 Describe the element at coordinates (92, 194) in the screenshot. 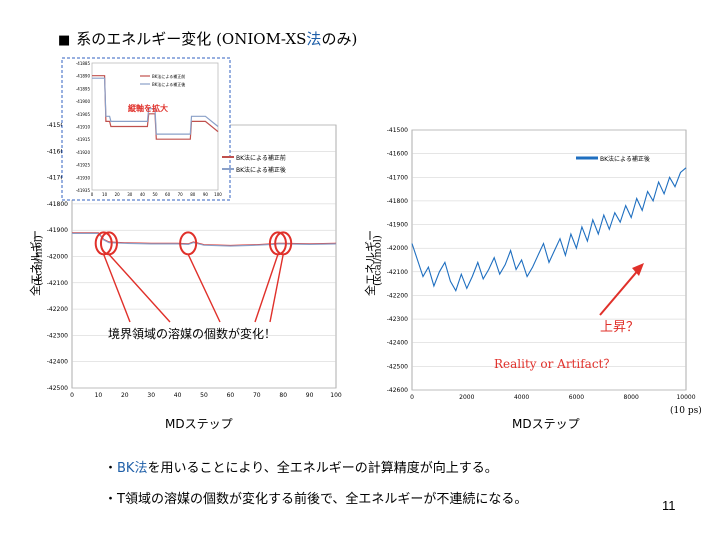

I see `inset-xtick-label: 0` at that location.